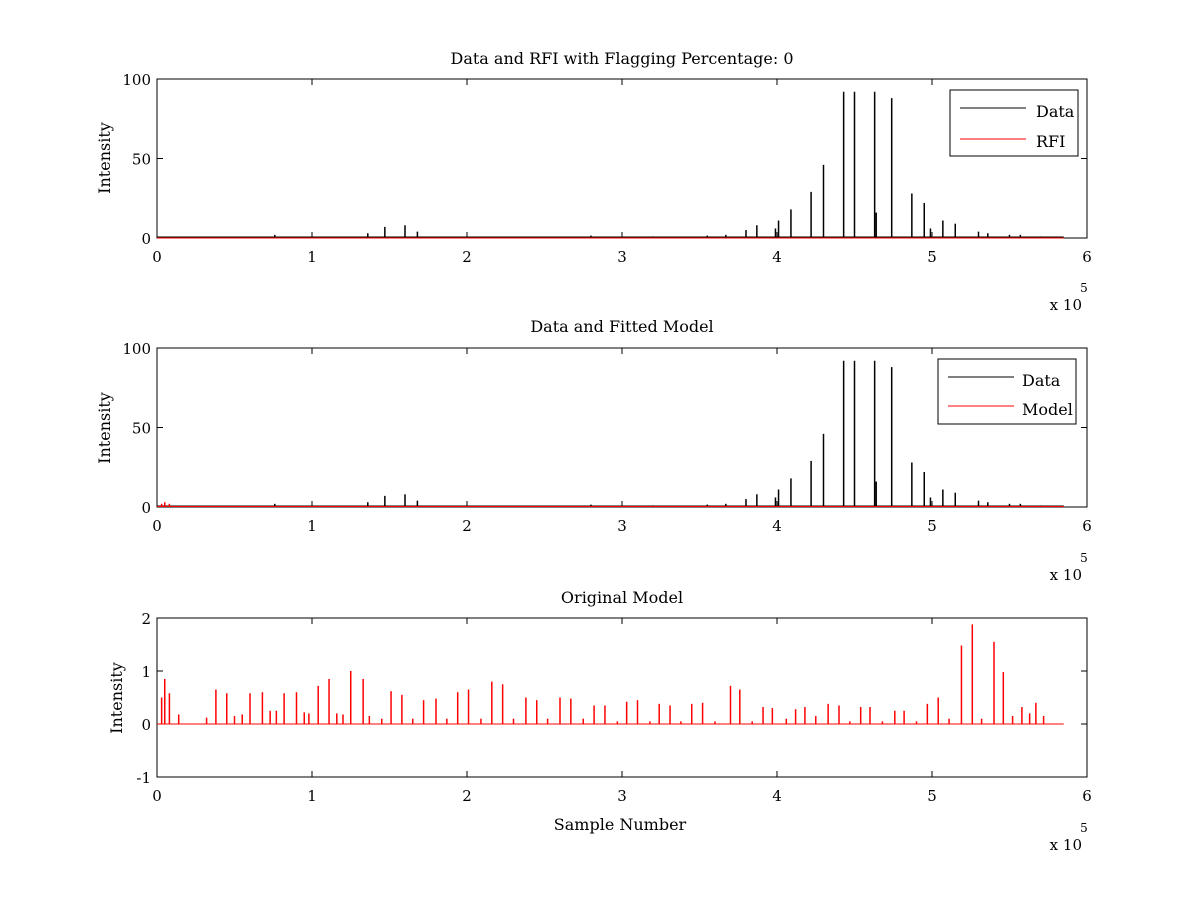 The image size is (1200, 900). Describe the element at coordinates (1050, 141) in the screenshot. I see `legend-label-rfi: RFI` at that location.